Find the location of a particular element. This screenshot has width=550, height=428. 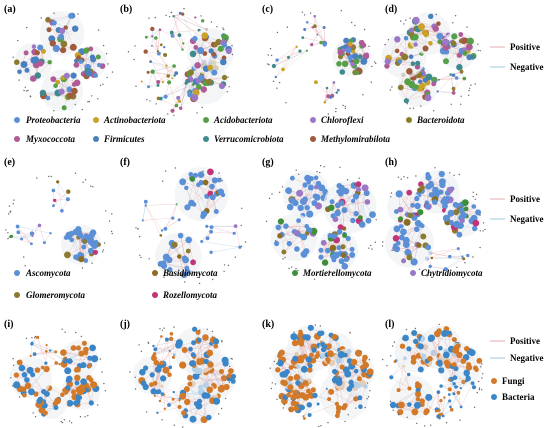

panel-label-d: (d) is located at coordinates (391, 9).